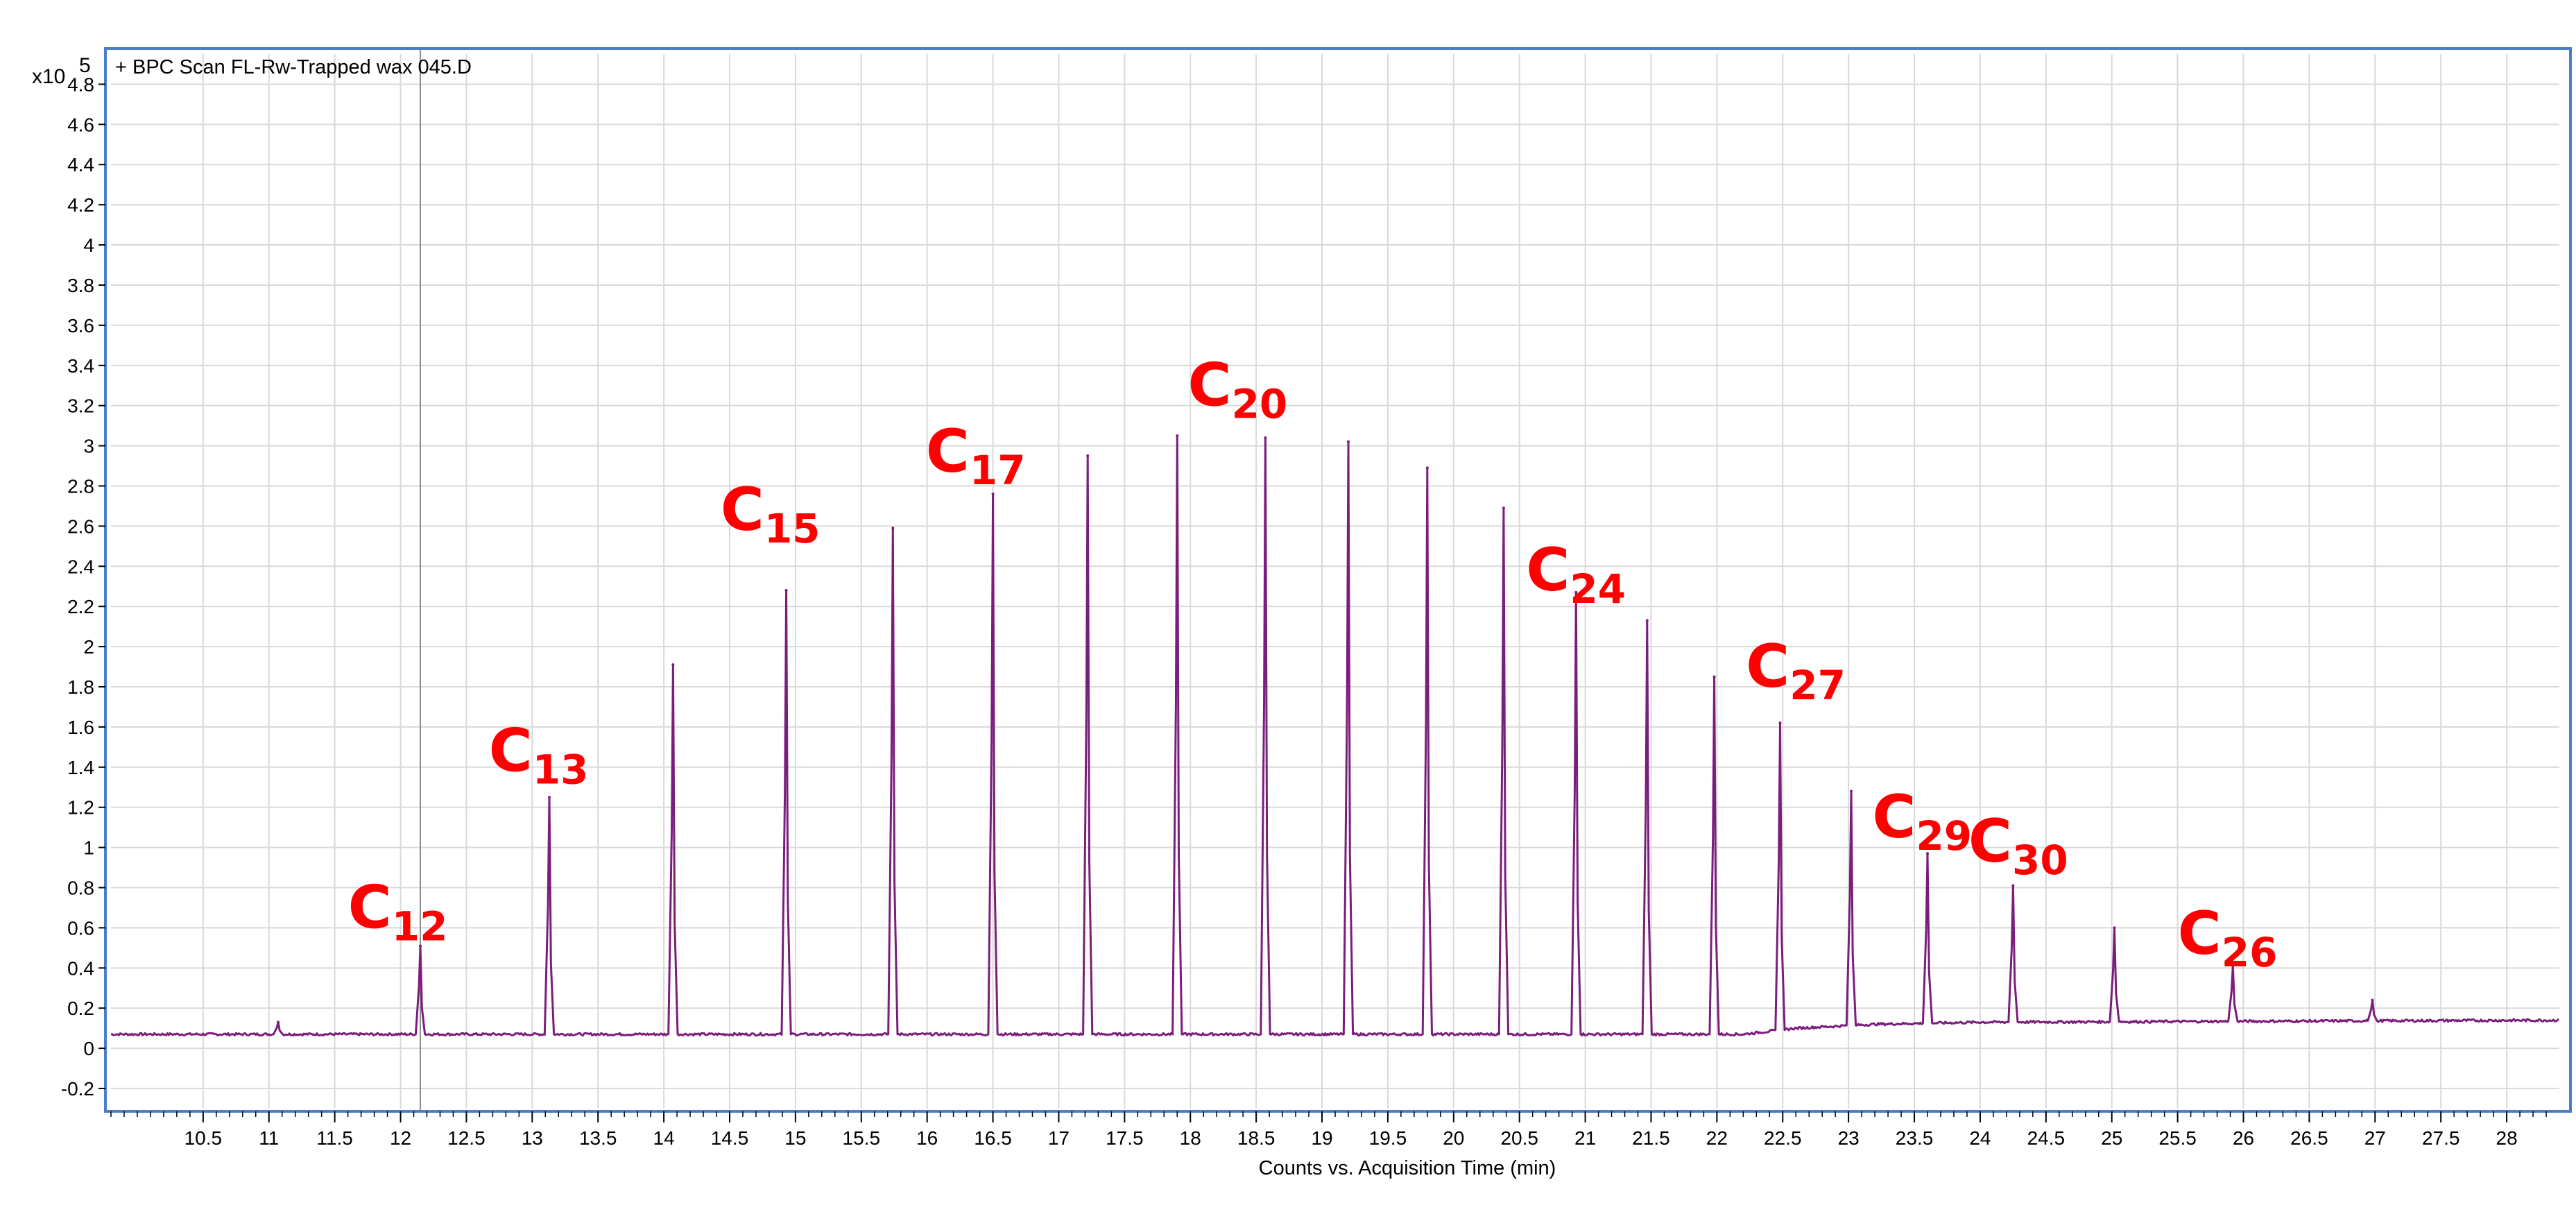 This screenshot has height=1205, width=2576. I want to click on y-tick-label: -0.2, so click(77, 1089).